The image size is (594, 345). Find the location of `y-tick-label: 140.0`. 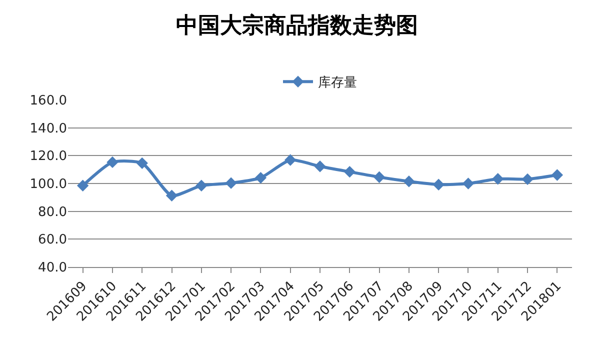

y-tick-label: 140.0 is located at coordinates (48, 128).